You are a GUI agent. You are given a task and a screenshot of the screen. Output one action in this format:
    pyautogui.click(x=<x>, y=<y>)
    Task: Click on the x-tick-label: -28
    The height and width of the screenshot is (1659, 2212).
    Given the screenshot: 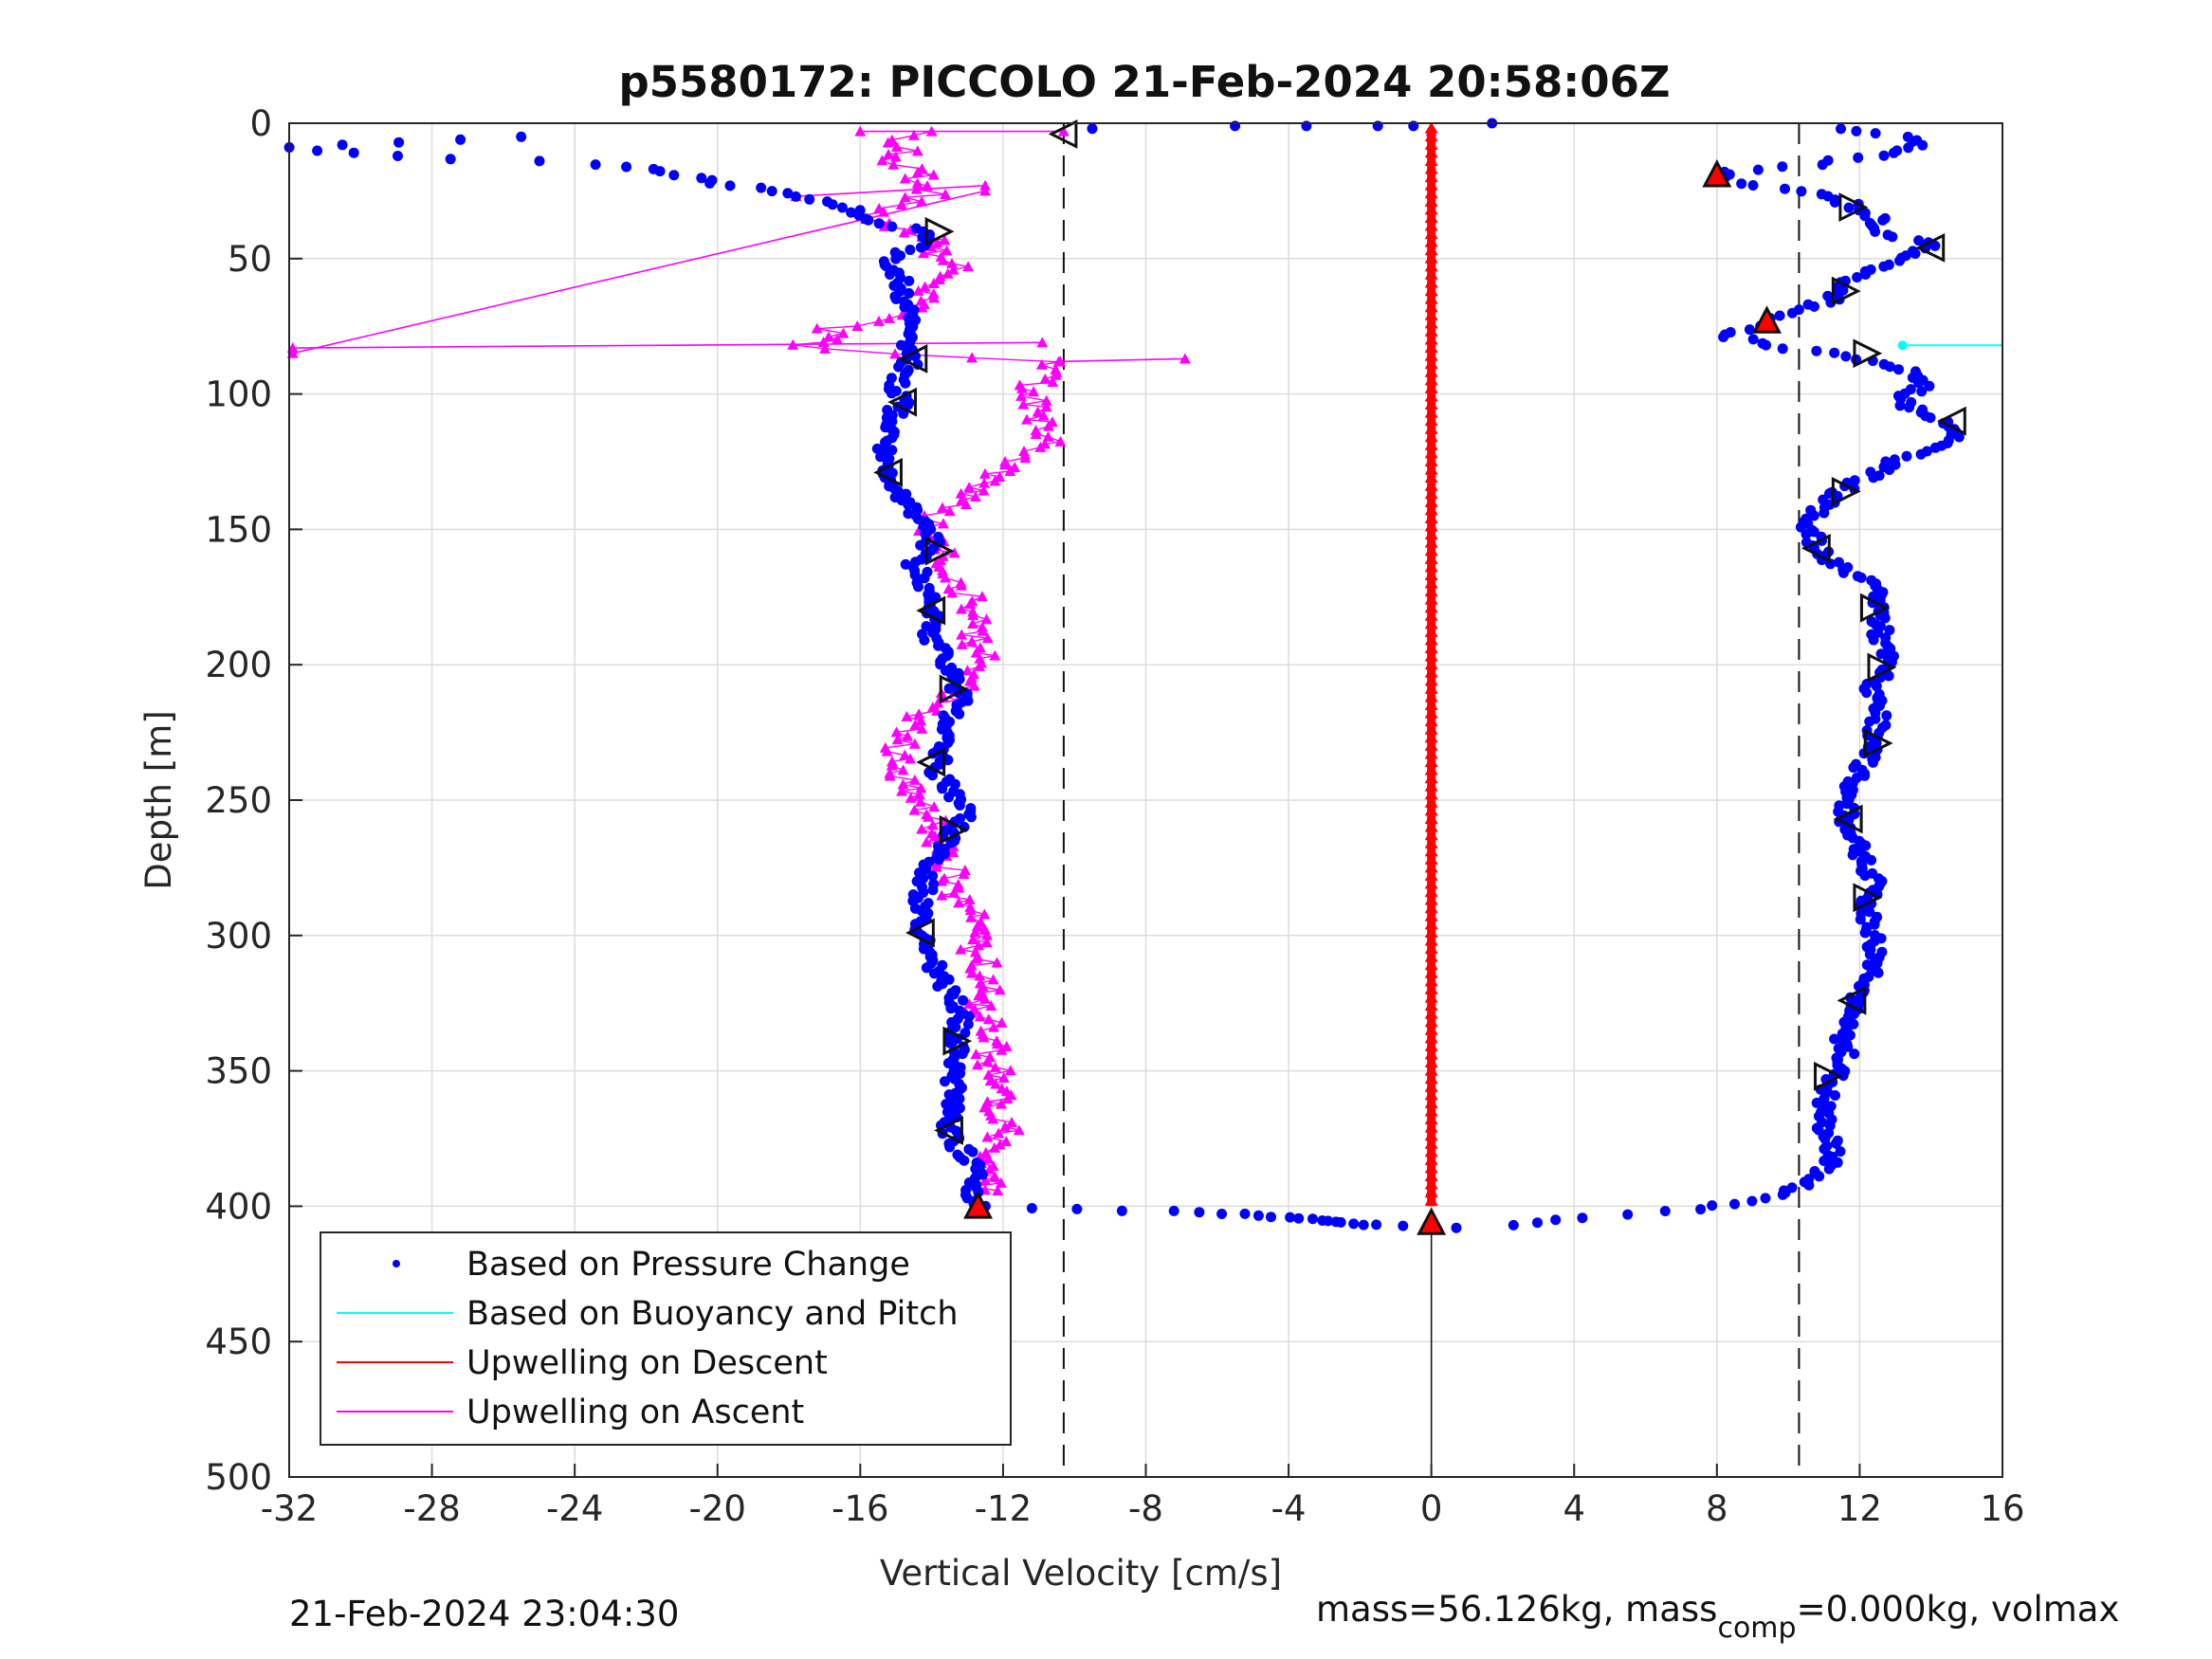 What is the action you would take?
    pyautogui.click(x=431, y=1508)
    